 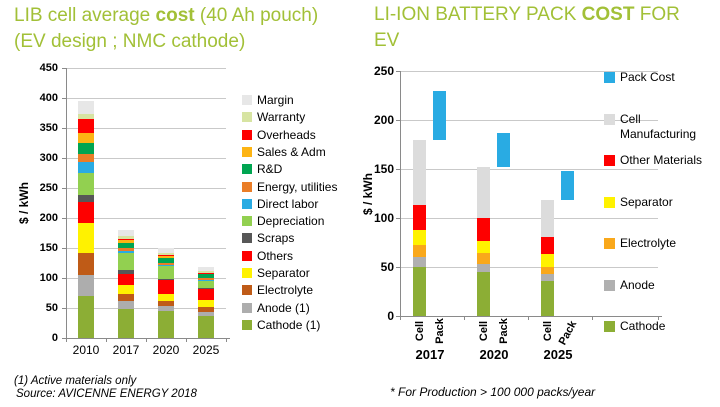 What do you see at coordinates (48, 278) in the screenshot?
I see `y-tick-label: 100` at bounding box center [48, 278].